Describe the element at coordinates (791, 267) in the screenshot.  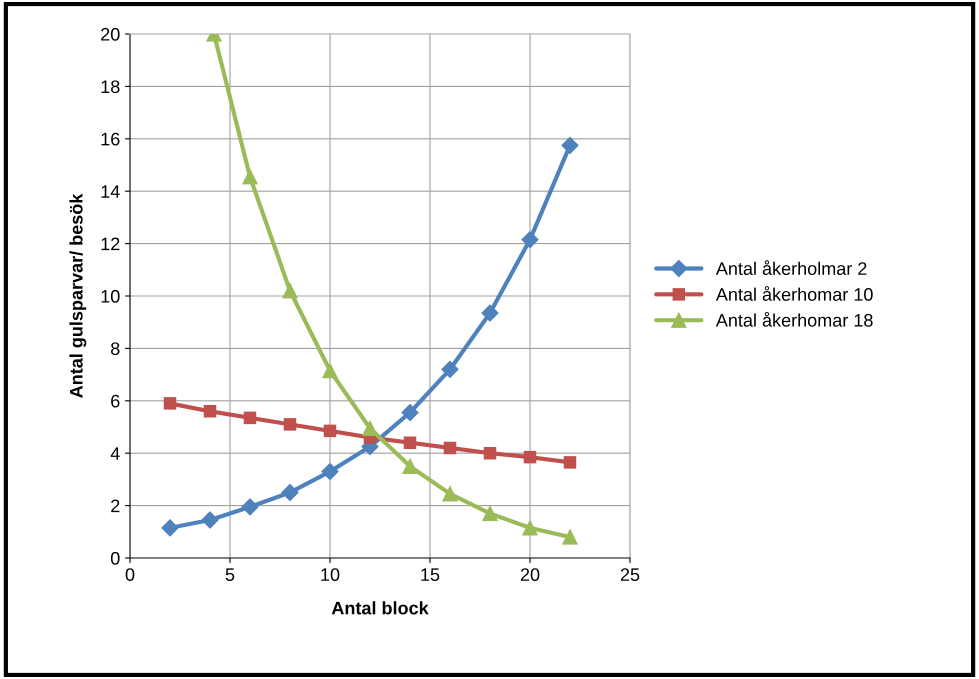
I see `legend-label: Antal åkerholmar 2` at that location.